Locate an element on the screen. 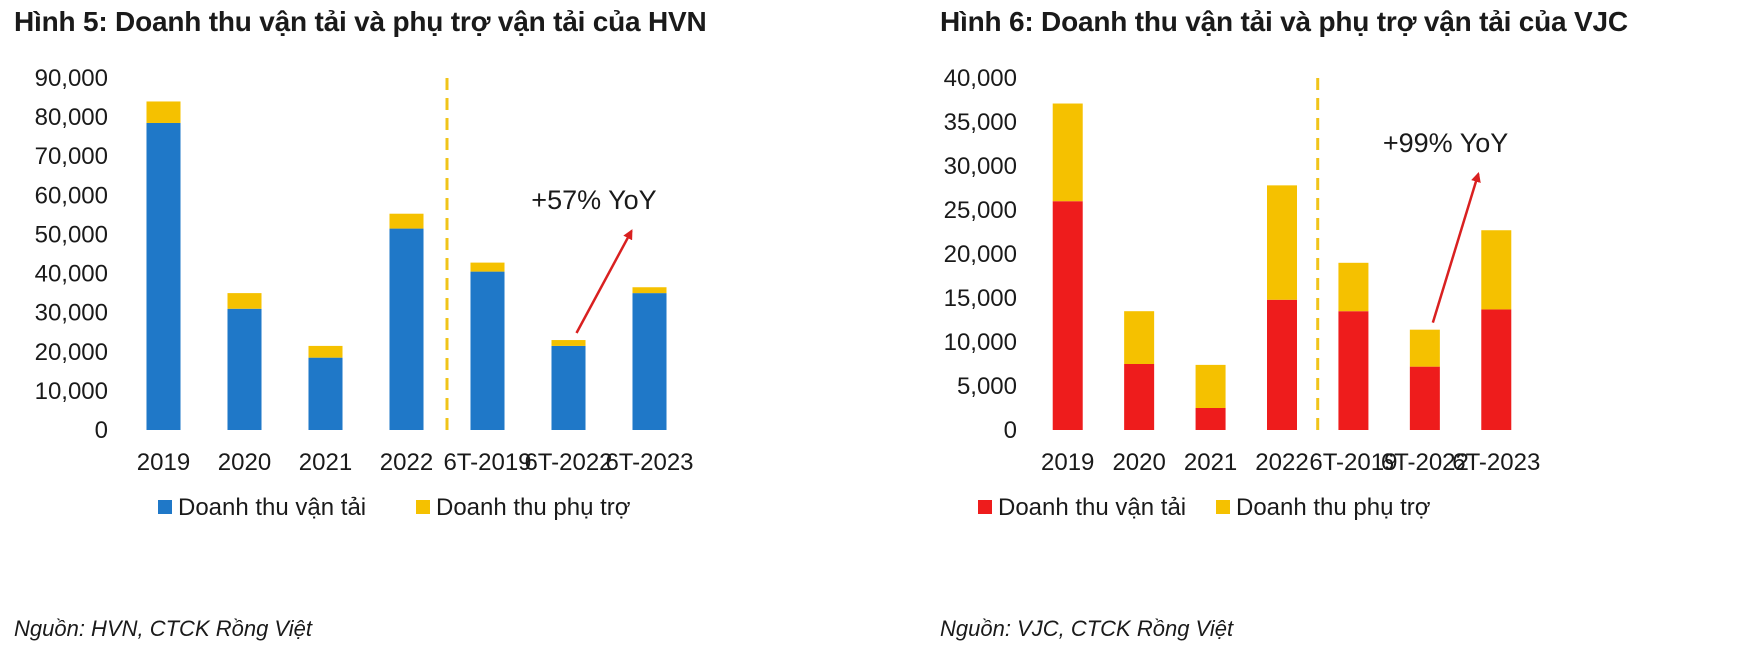  yoy-annotation: +57% YoY is located at coordinates (593, 200).